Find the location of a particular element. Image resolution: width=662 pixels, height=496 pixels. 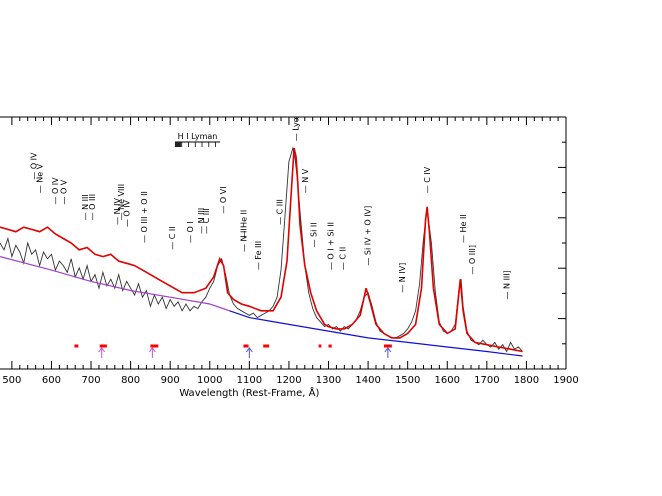

x-tick-label: 1900 is located at coordinates (565, 380).